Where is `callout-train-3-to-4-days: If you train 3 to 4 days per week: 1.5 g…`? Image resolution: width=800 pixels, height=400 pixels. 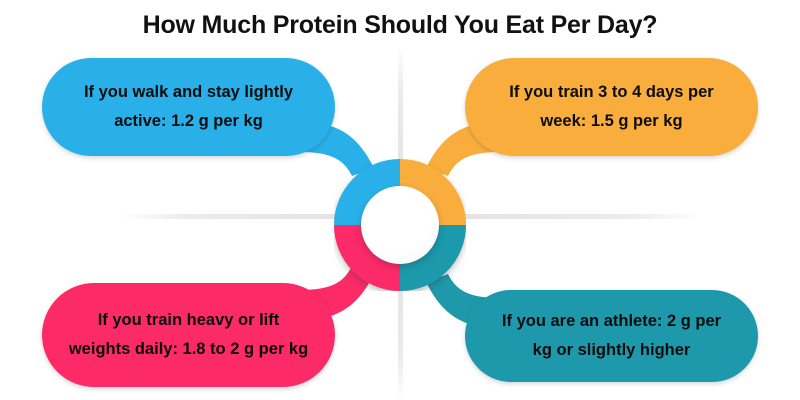
callout-train-3-to-4-days: If you train 3 to 4 days per week: 1.5 g… is located at coordinates (611, 107).